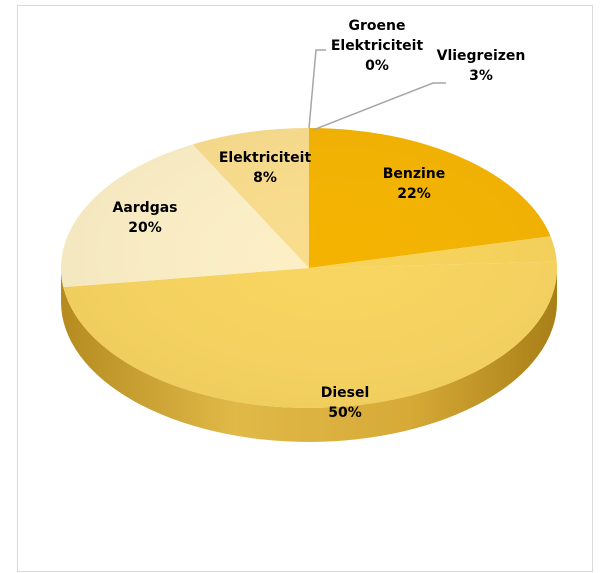 This screenshot has height=573, width=613. Describe the element at coordinates (377, 46) in the screenshot. I see `data-label-groene-elektriciteit: Groene Elektriciteit 0%` at that location.